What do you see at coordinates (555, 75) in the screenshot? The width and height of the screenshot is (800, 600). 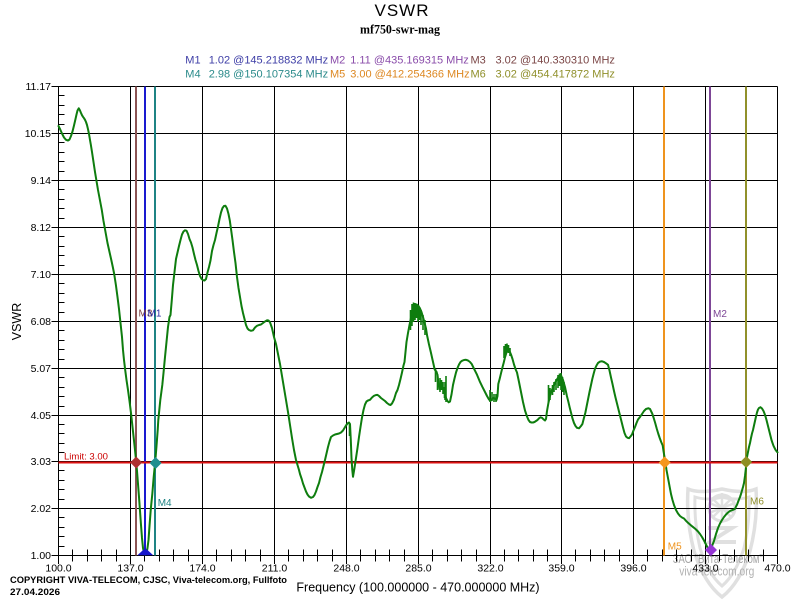 I see `svg-text: 3.02 @454.417872 MHz` at bounding box center [555, 75].